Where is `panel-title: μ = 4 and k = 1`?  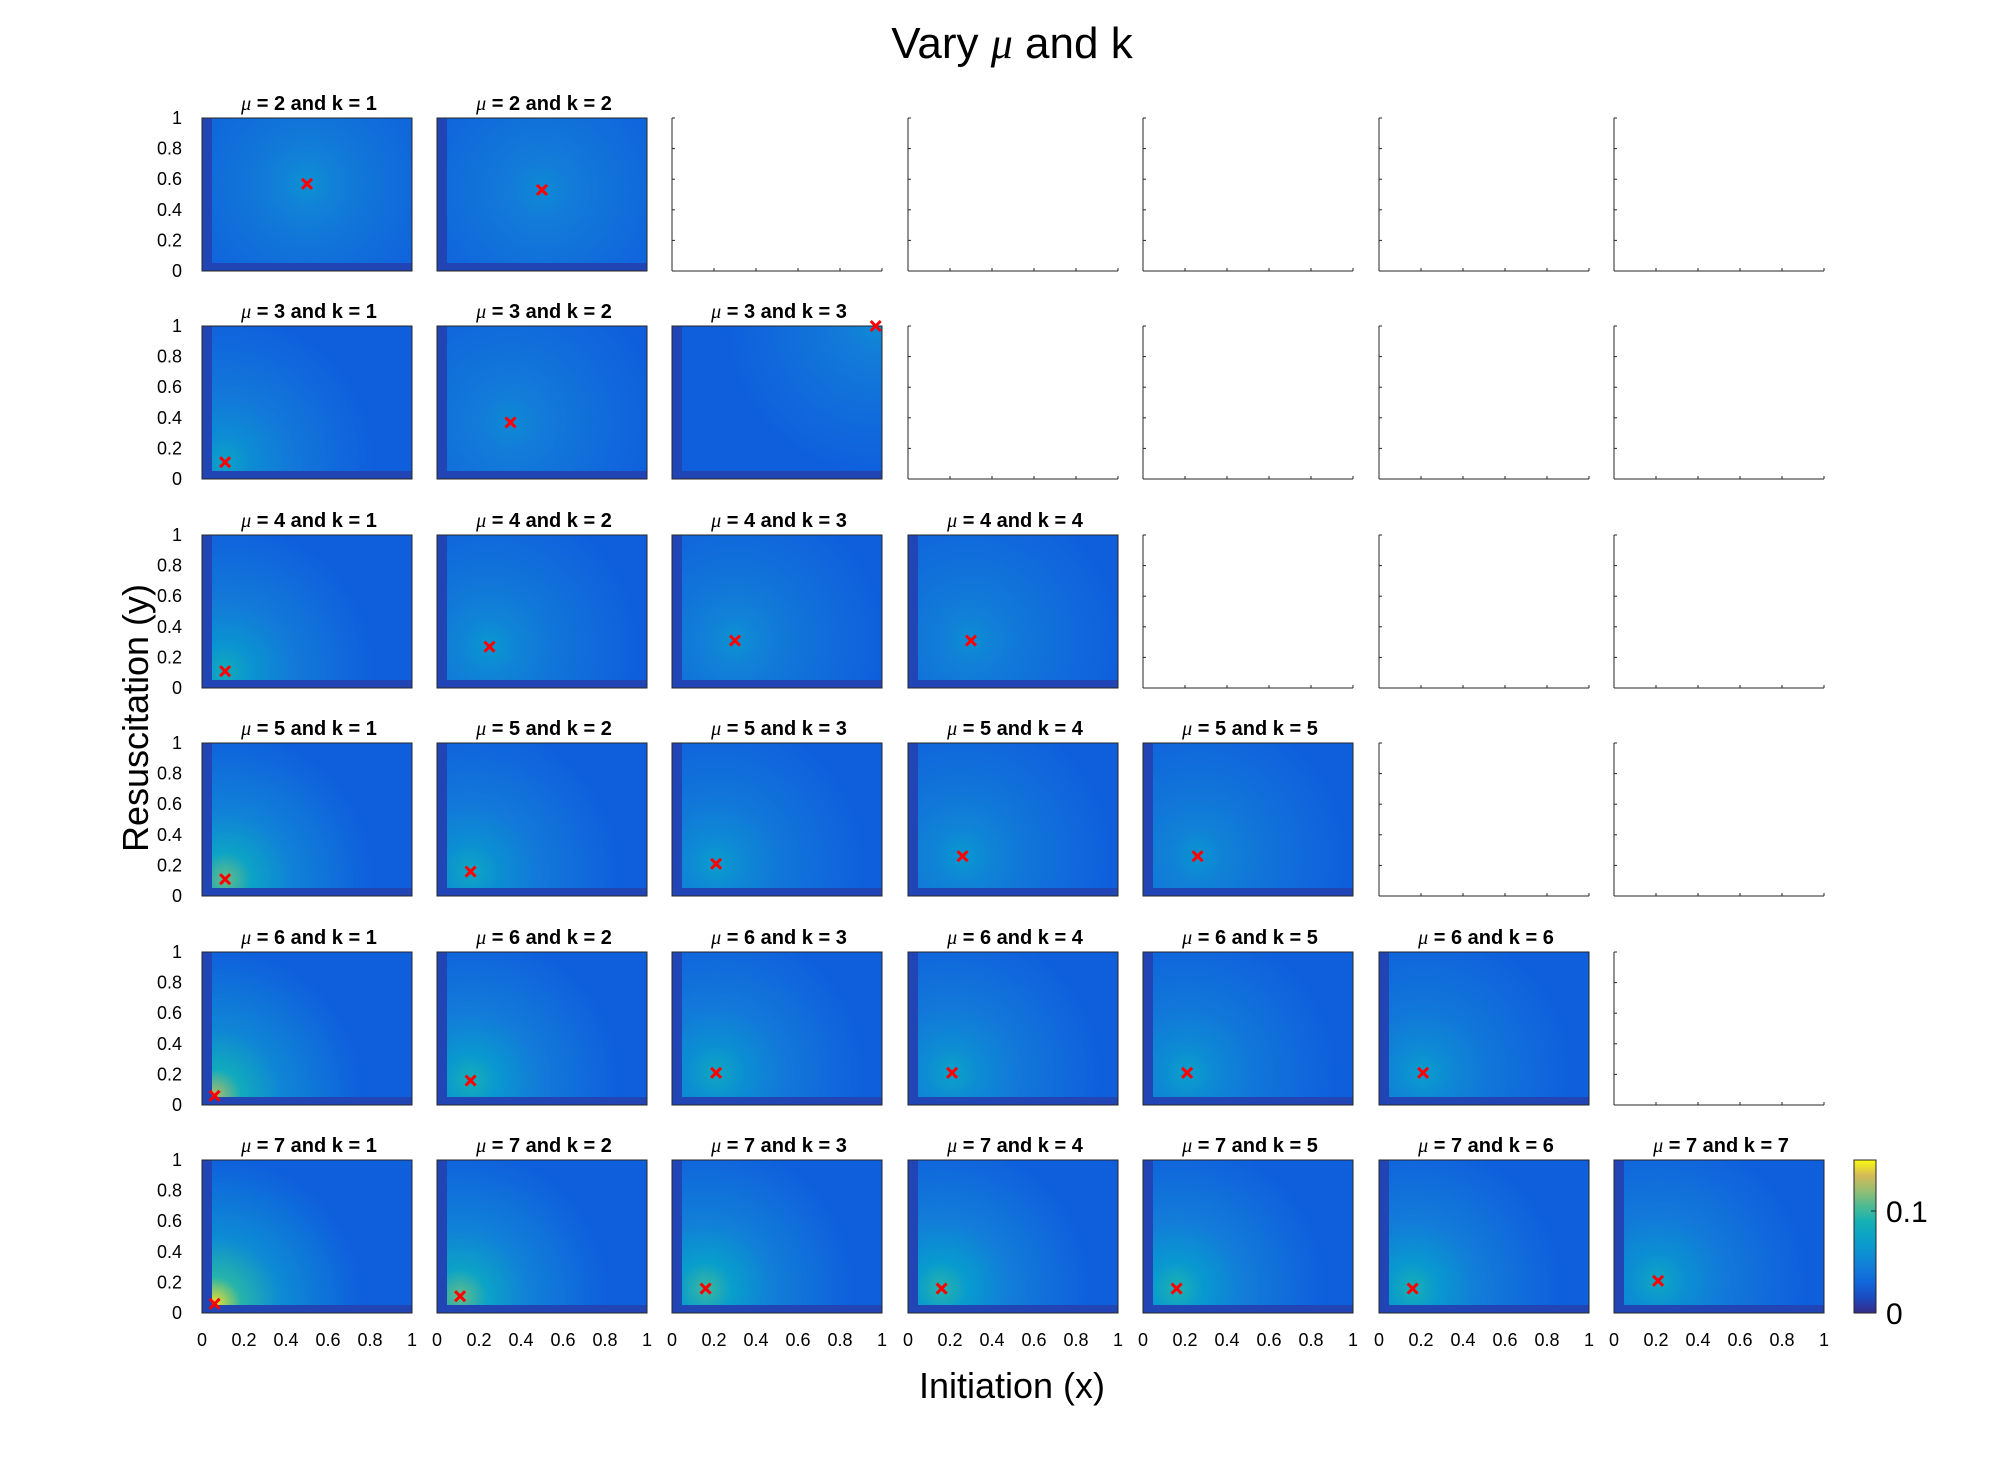
panel-title: μ = 4 and k = 1 is located at coordinates (308, 521).